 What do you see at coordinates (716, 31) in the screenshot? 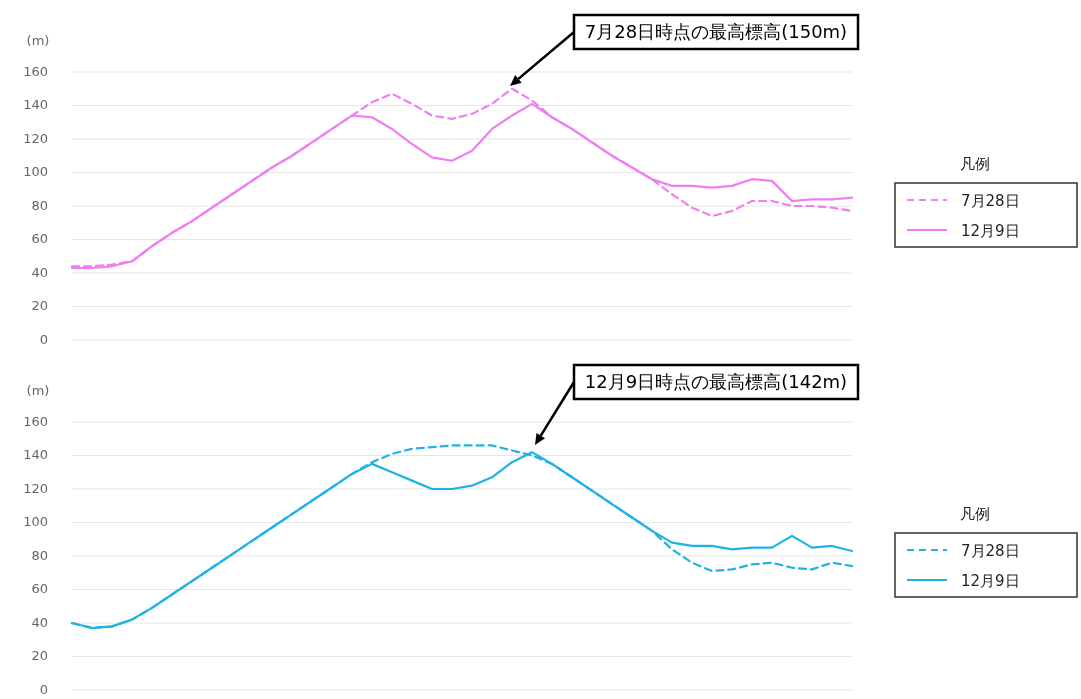
I see `text: 7月28日時点の最高標高(150m)` at bounding box center [716, 31].